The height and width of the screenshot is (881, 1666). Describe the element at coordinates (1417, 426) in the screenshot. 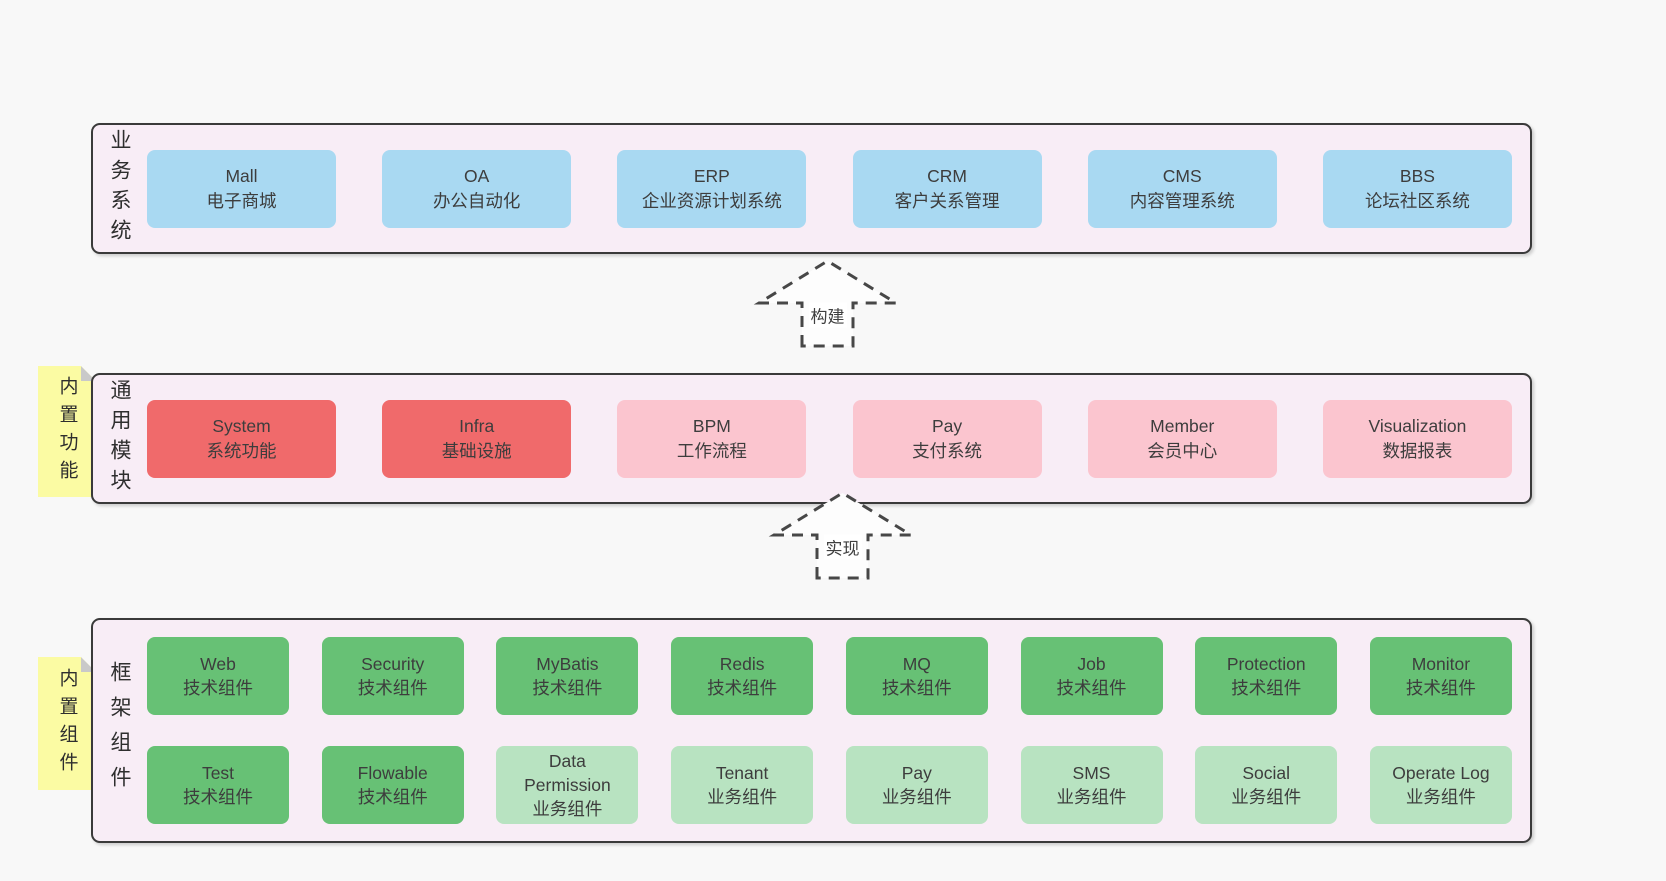

I see `box-title: Visualization` at that location.